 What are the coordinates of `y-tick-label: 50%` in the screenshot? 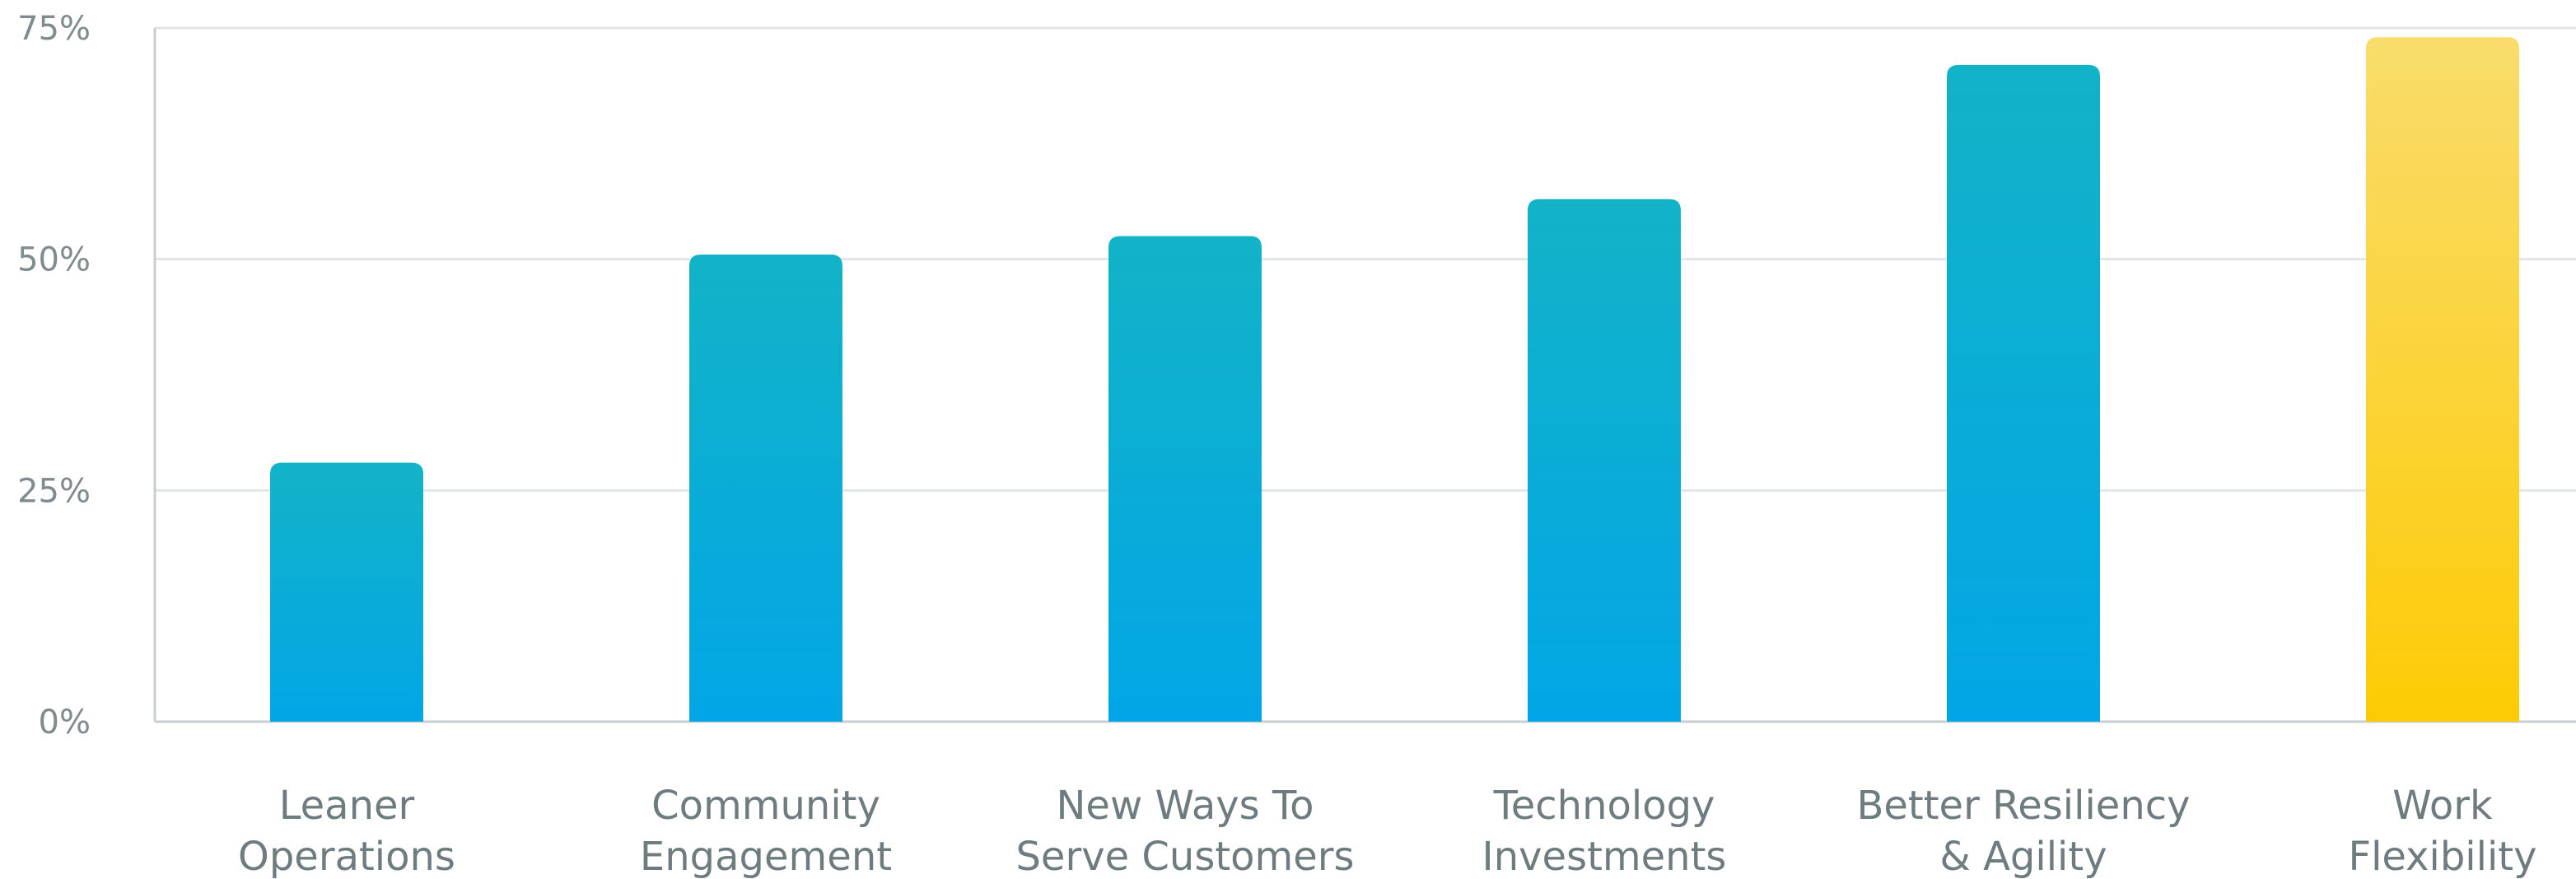 It's located at (54, 260).